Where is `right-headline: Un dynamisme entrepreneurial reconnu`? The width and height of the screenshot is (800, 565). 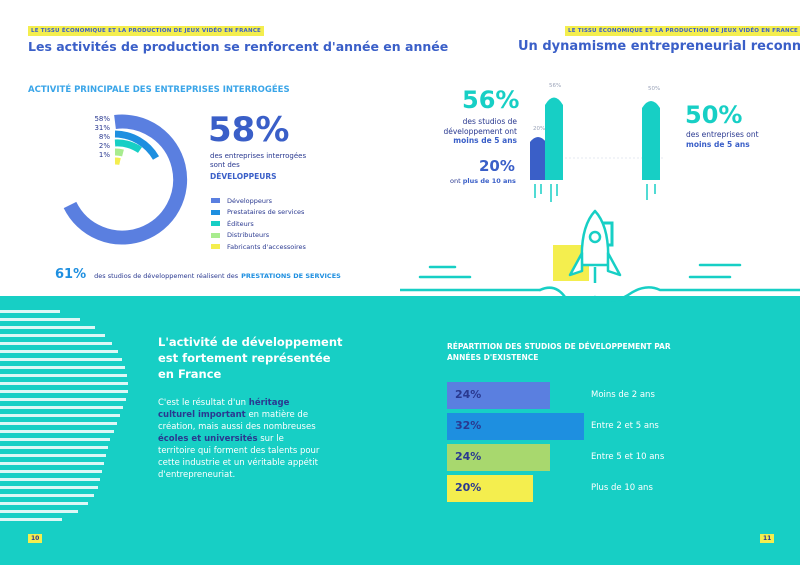
right-headline: Un dynamisme entrepreneurial reconnu is located at coordinates (659, 46).